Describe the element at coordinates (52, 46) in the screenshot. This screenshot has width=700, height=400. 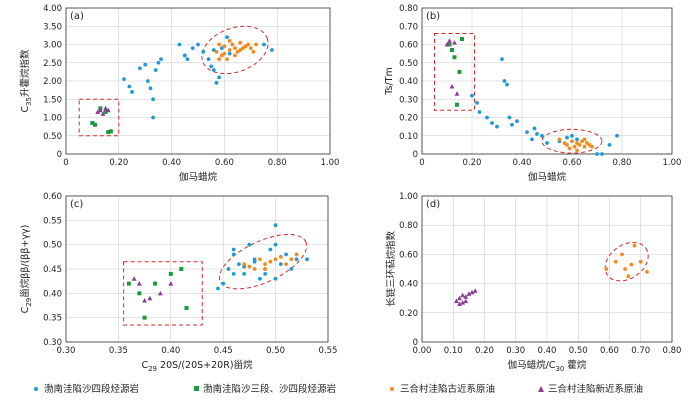
I see `y-tick-a-6: 3.00` at that location.